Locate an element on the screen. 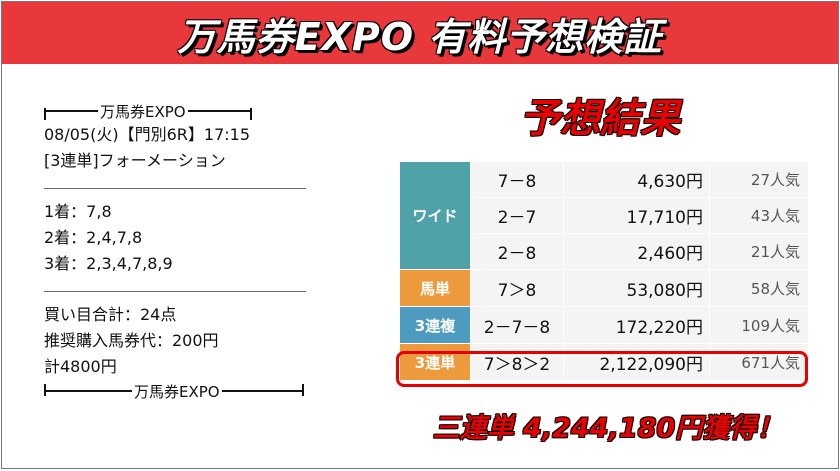 Image resolution: width=840 pixels, height=471 pixels. umatan-row: 馬単 7＞8 53,080円 58人気 is located at coordinates (604, 288).